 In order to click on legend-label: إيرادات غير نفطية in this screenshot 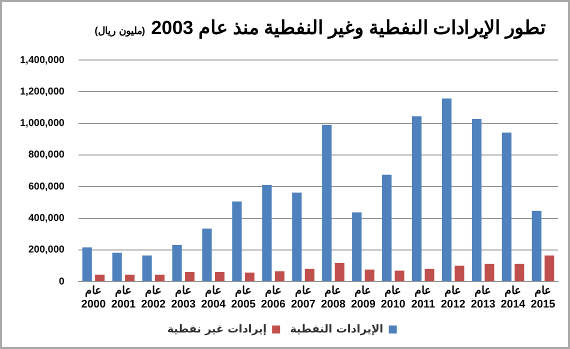, I will do `click(217, 329)`.